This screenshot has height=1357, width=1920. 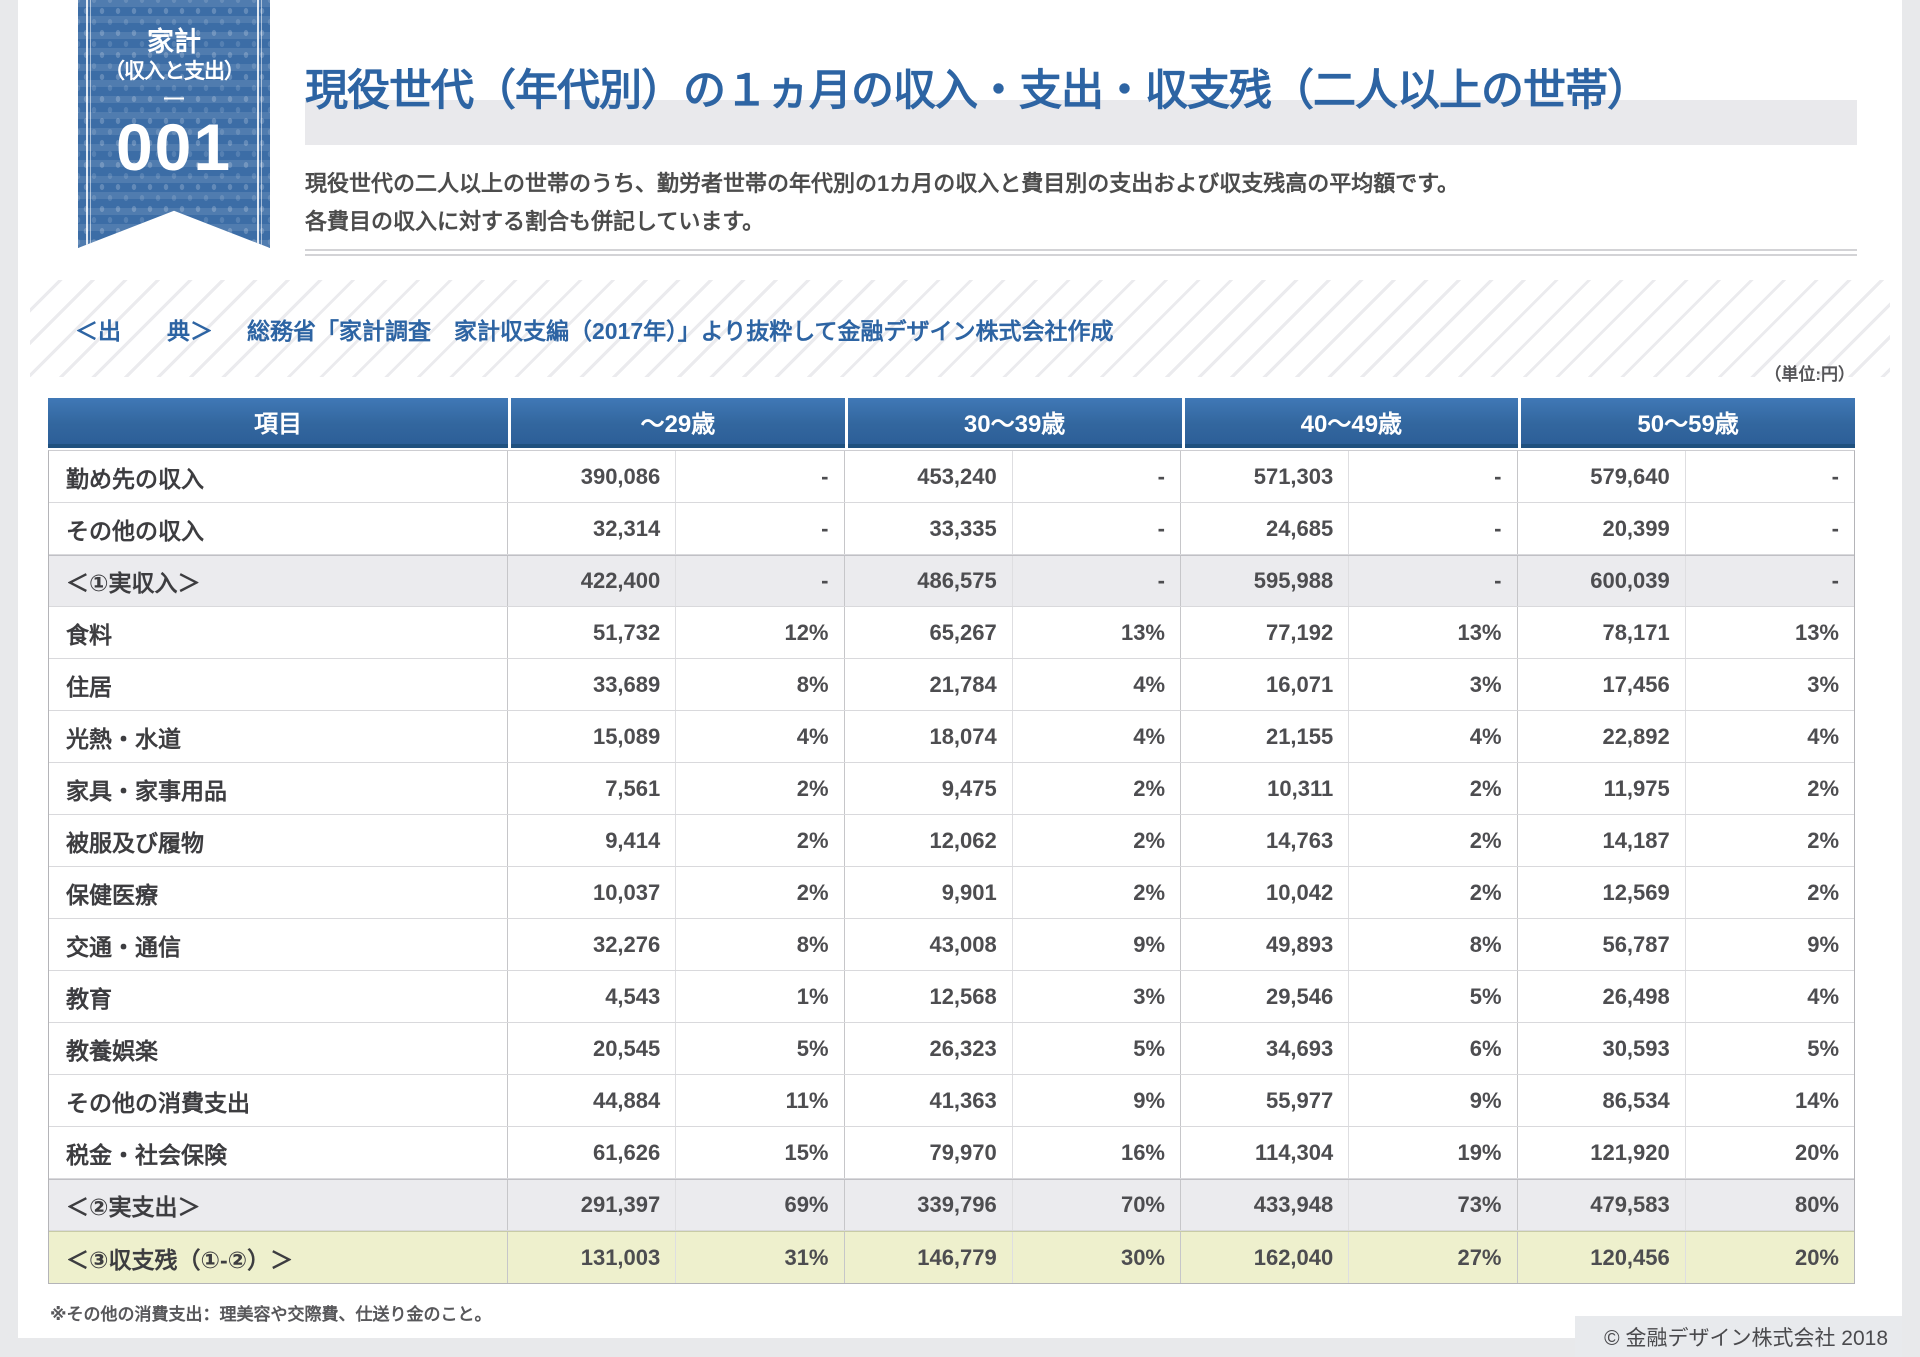 What do you see at coordinates (977, 91) in the screenshot?
I see `page-title: 現役世代（年代別）の１ヵ月の収入・支出・収支残（二人以上の世帯）` at bounding box center [977, 91].